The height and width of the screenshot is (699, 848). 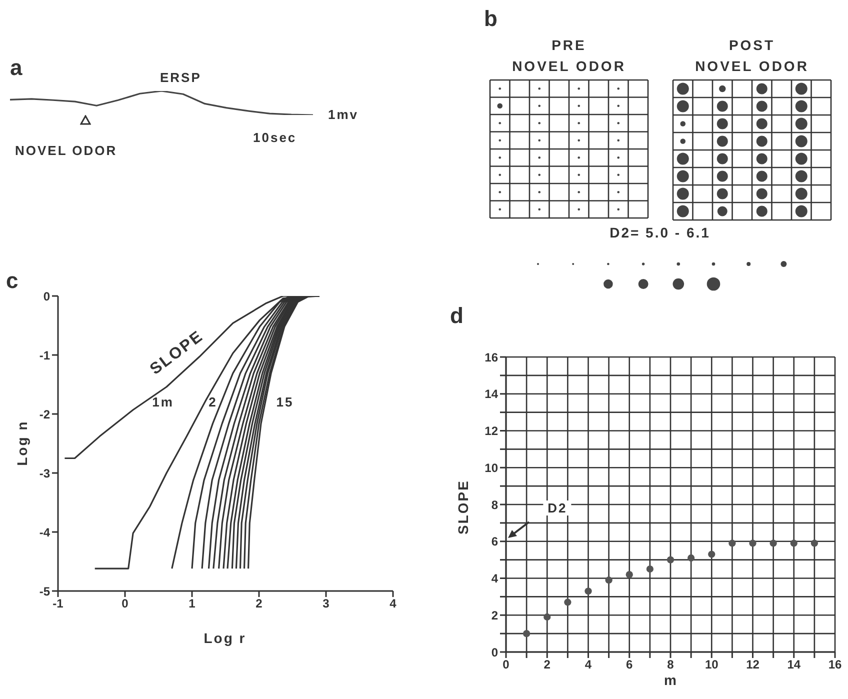 I want to click on y-tick-label: 4, so click(x=494, y=579).